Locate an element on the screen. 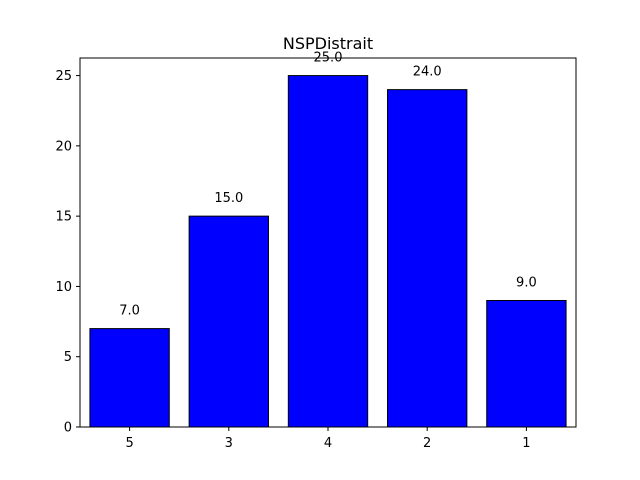  data-label-1: 9.0 is located at coordinates (526, 282).